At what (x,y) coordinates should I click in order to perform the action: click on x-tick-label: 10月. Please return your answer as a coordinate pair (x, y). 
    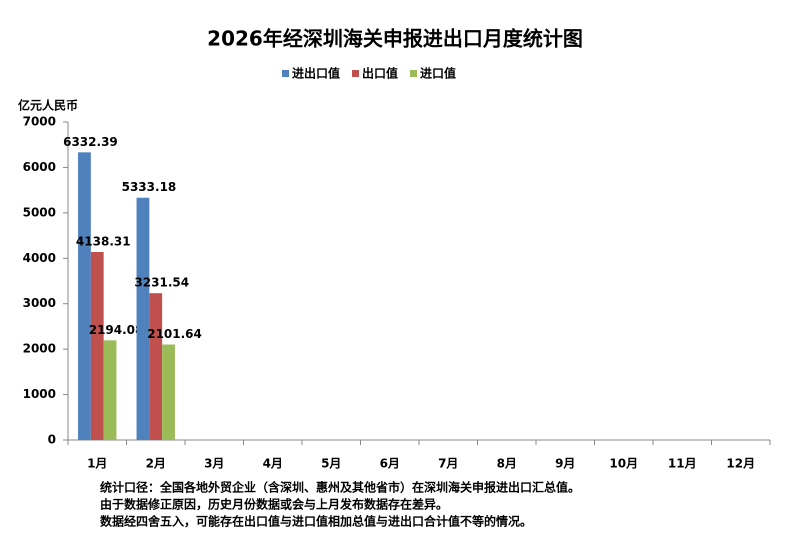
    Looking at the image, I should click on (623, 464).